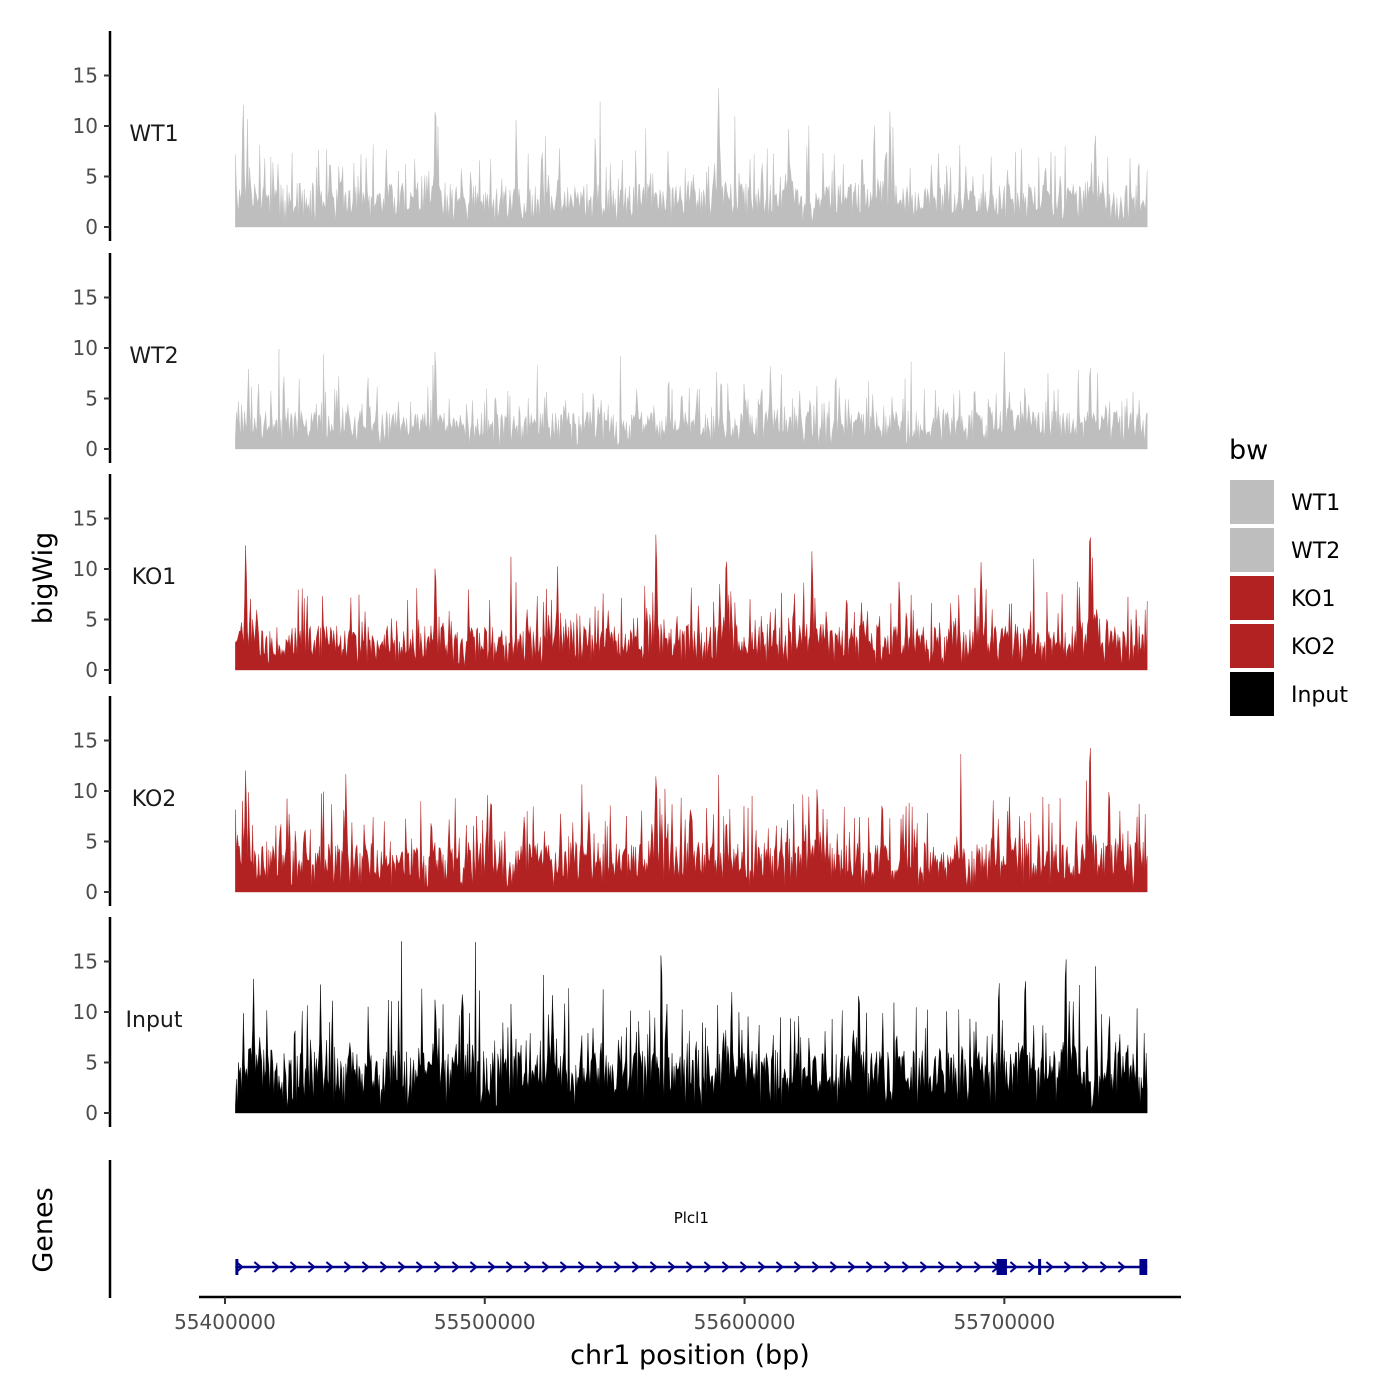 Image resolution: width=1400 pixels, height=1400 pixels. I want to click on track-ko2: 0 5 10 15 KO2, so click(610, 801).